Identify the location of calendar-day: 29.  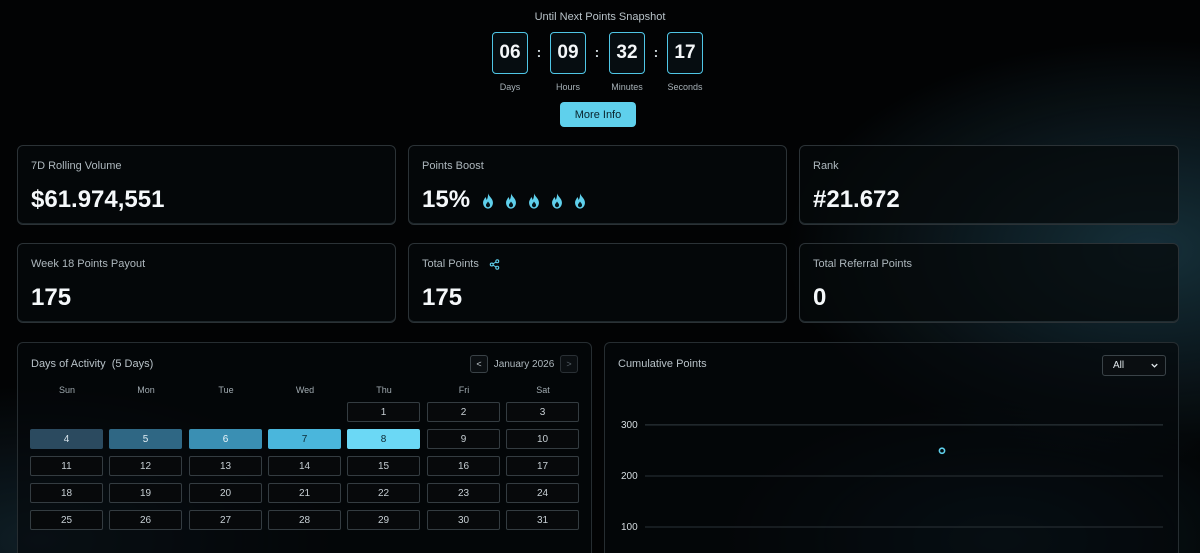
(383, 520).